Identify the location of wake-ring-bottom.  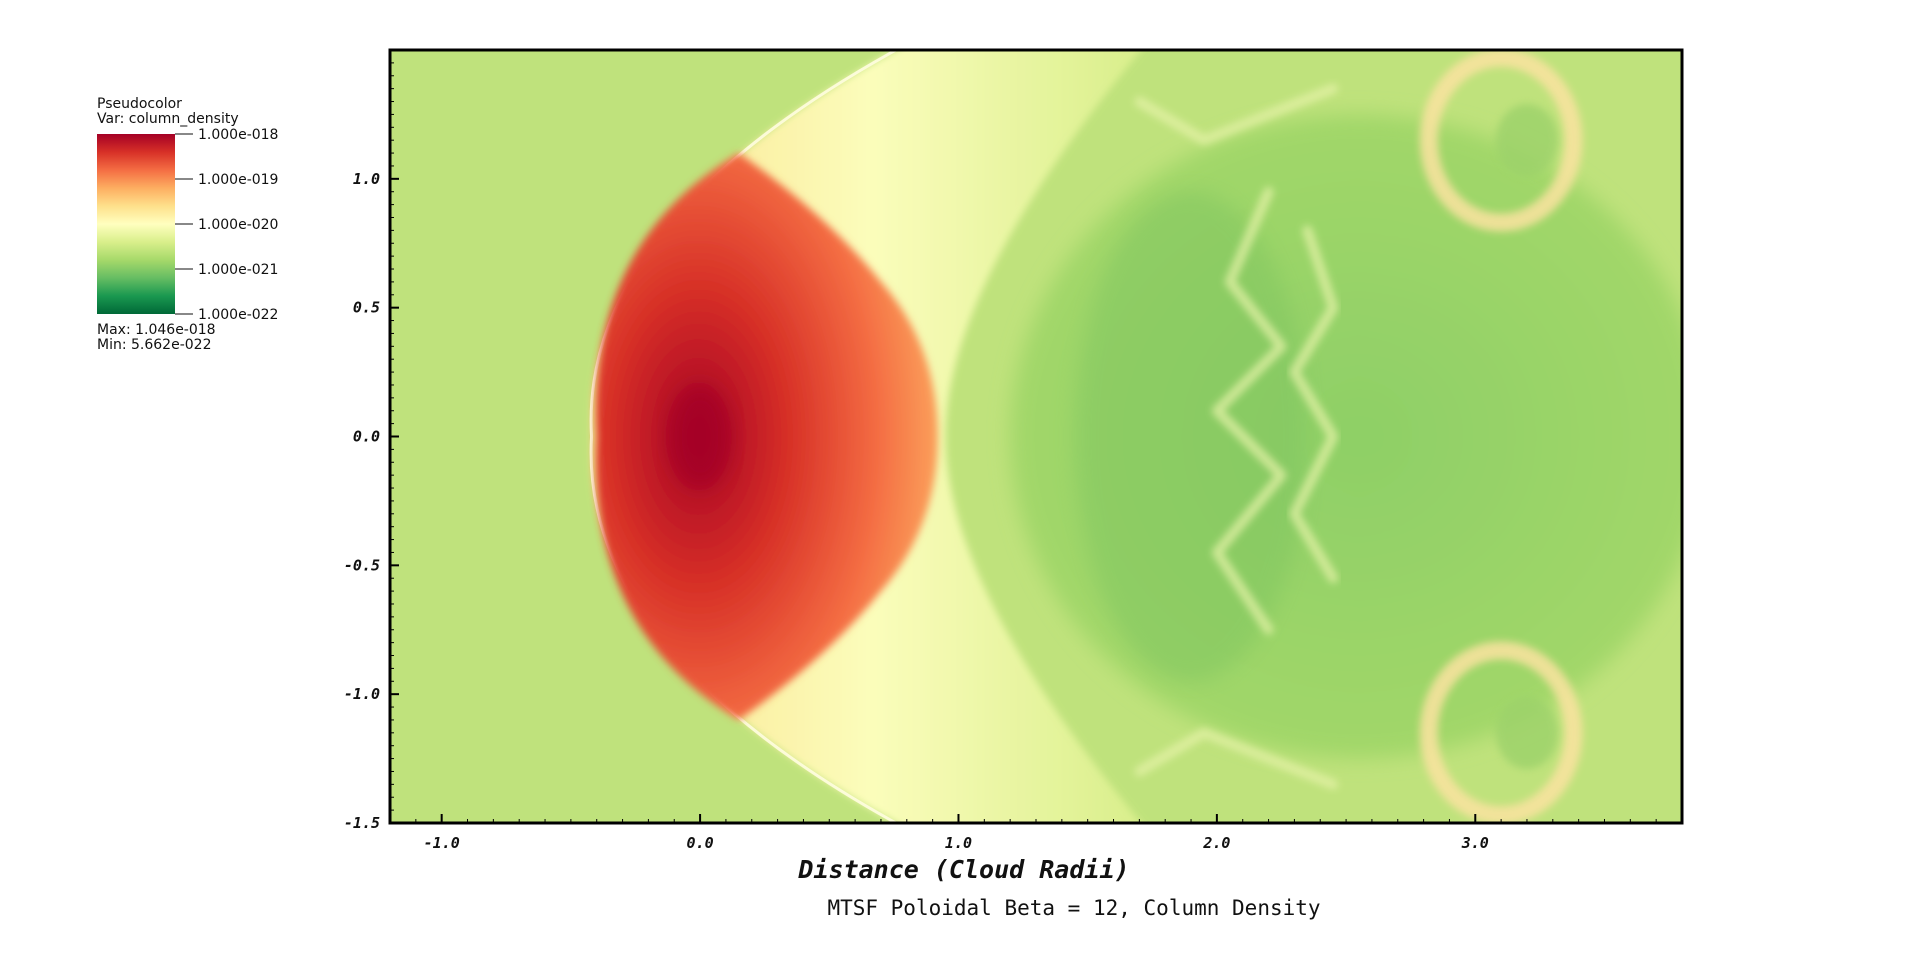
(1501, 732).